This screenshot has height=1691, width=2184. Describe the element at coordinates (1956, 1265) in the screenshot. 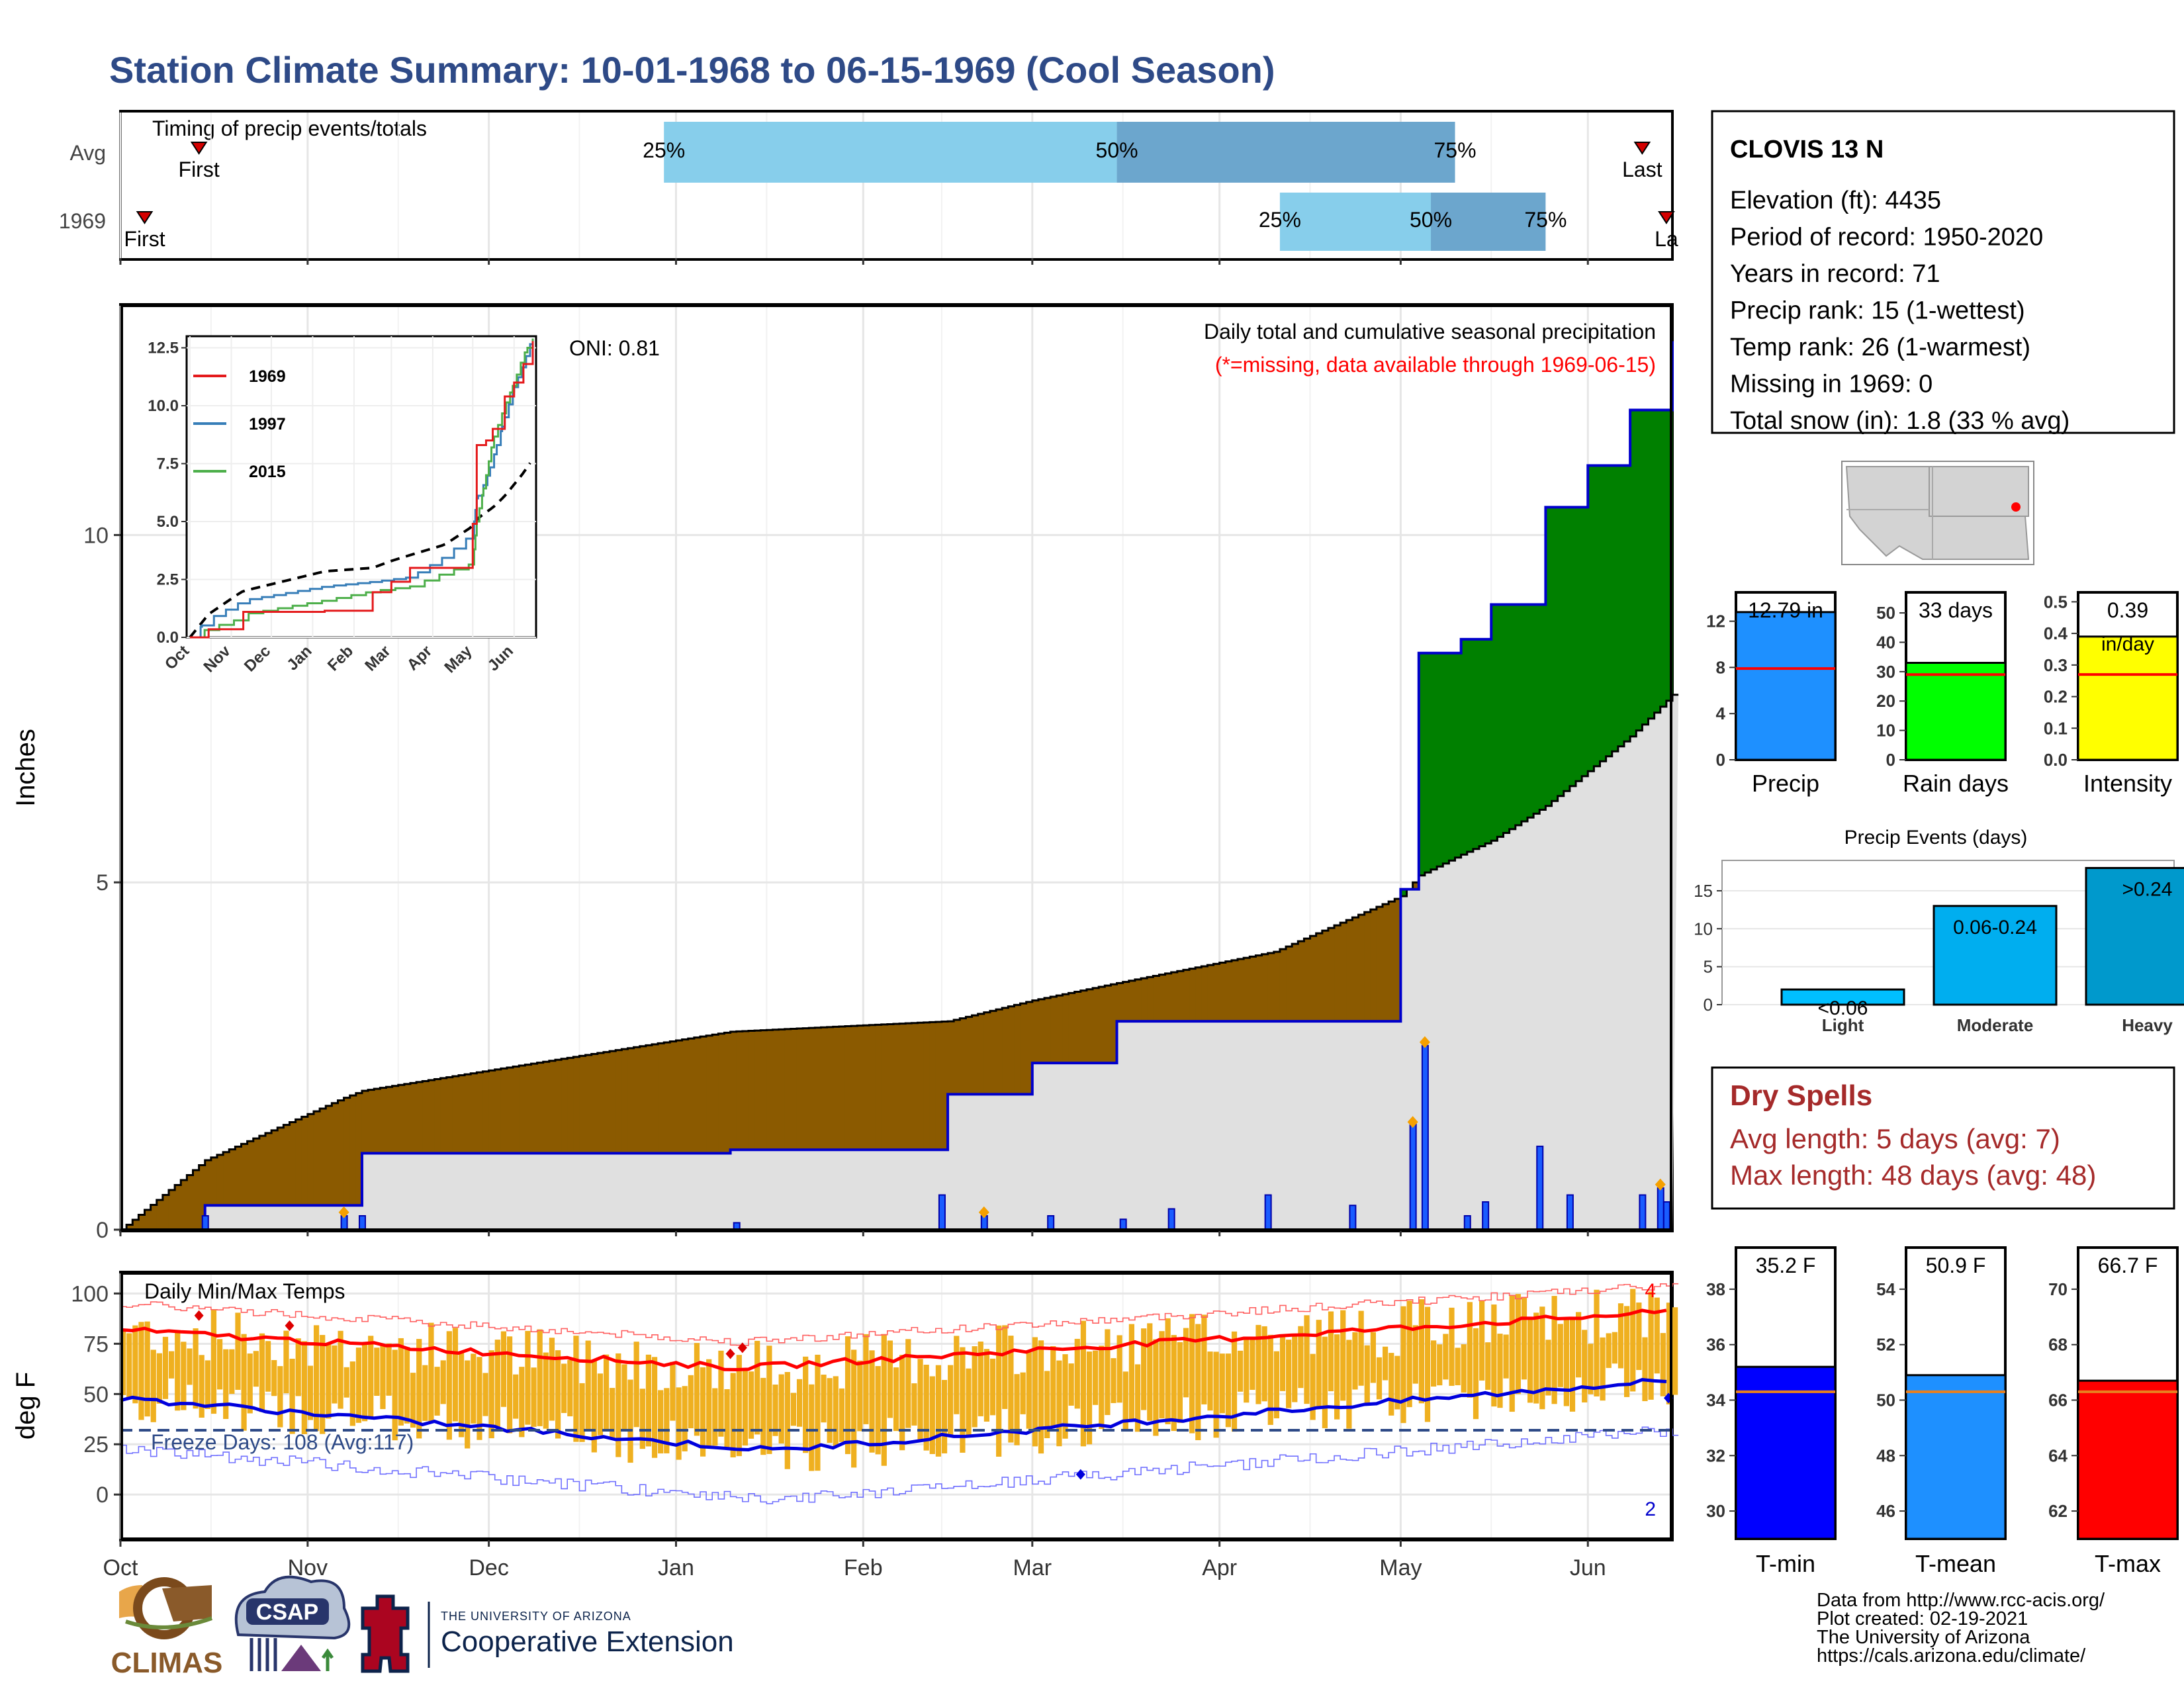

I see `summary-bar-value: 50.9 F` at that location.